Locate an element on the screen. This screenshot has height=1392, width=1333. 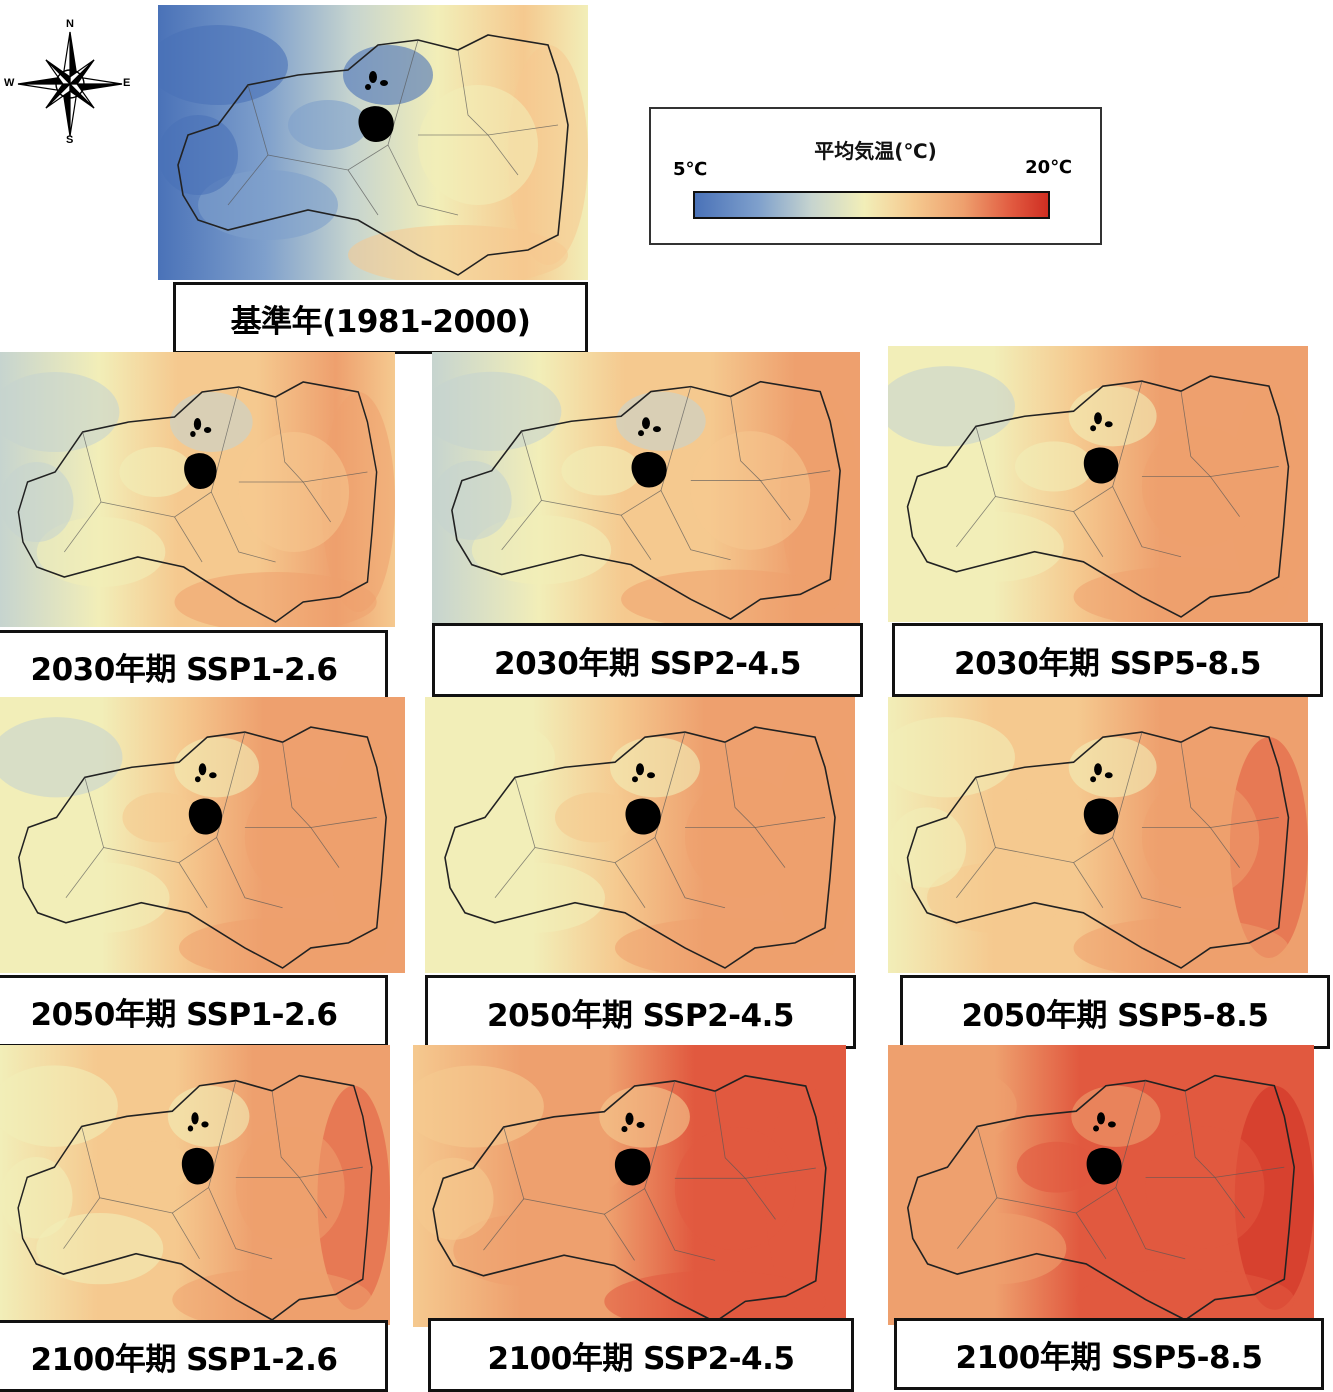
scenario-caption: 2100年期 SSP5-8.5 is located at coordinates (1109, 1354).